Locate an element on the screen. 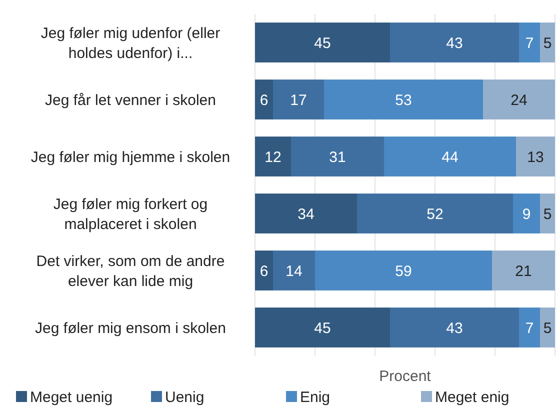 The width and height of the screenshot is (560, 412). data-label: 31 is located at coordinates (337, 157).